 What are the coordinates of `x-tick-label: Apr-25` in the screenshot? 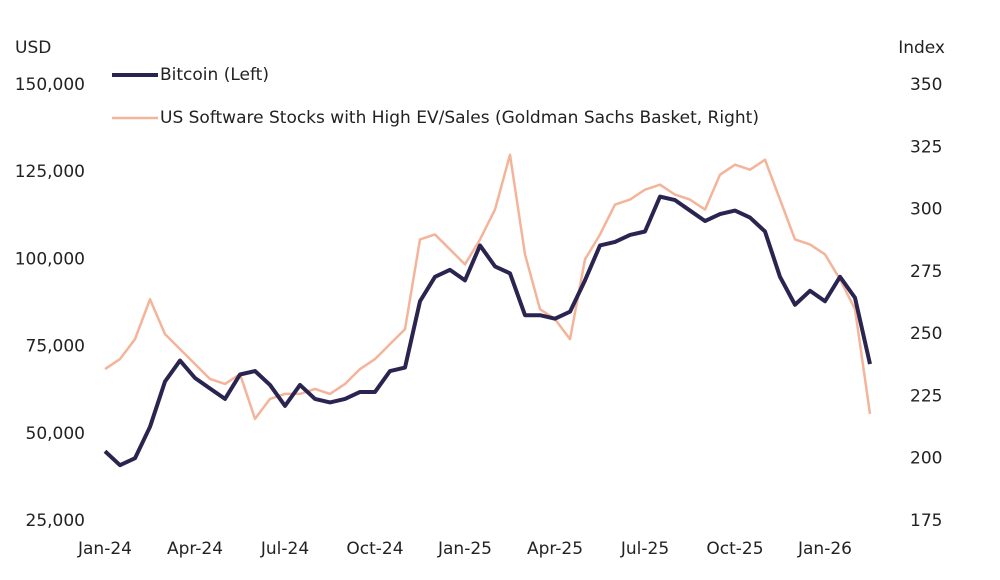 It's located at (555, 549).